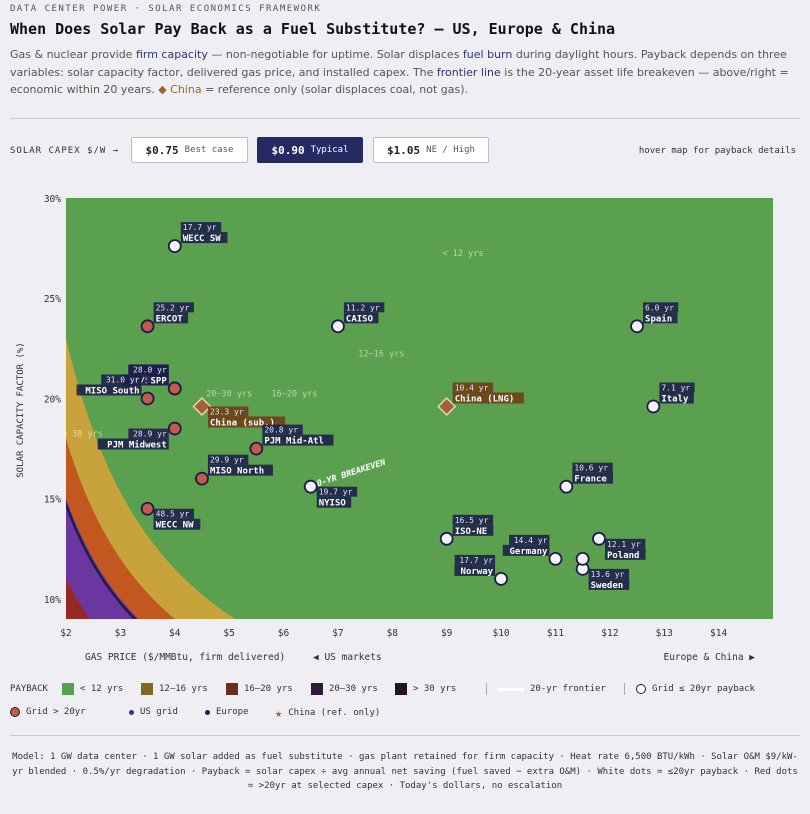  I want to click on market-name-label: WECC SW, so click(202, 239).